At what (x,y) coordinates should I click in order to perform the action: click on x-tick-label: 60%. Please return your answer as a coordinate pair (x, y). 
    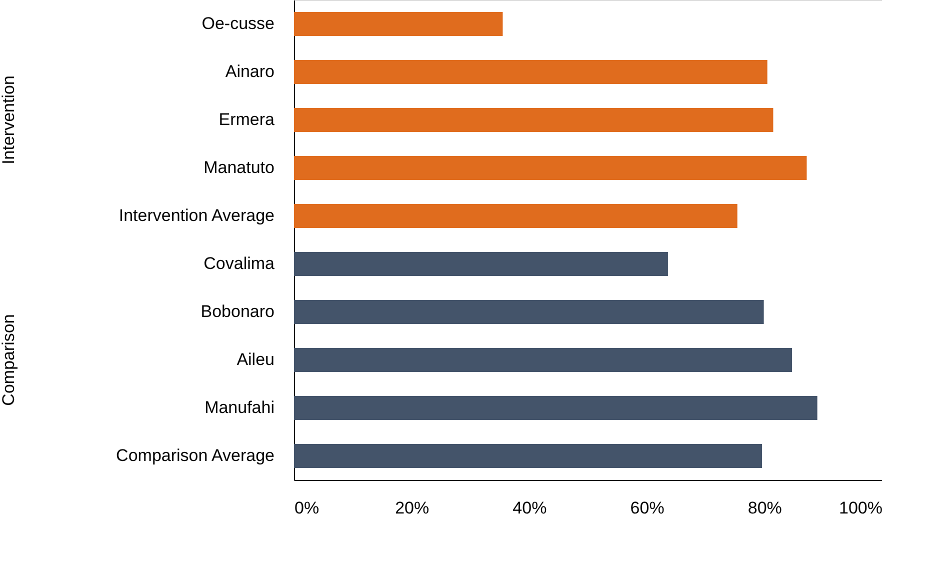
    Looking at the image, I should click on (647, 508).